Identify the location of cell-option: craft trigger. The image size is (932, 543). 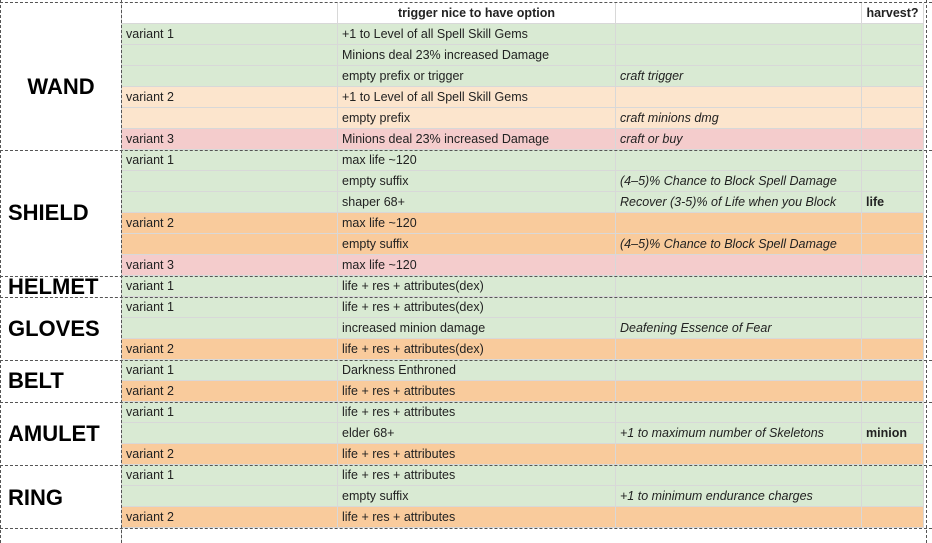
(739, 76).